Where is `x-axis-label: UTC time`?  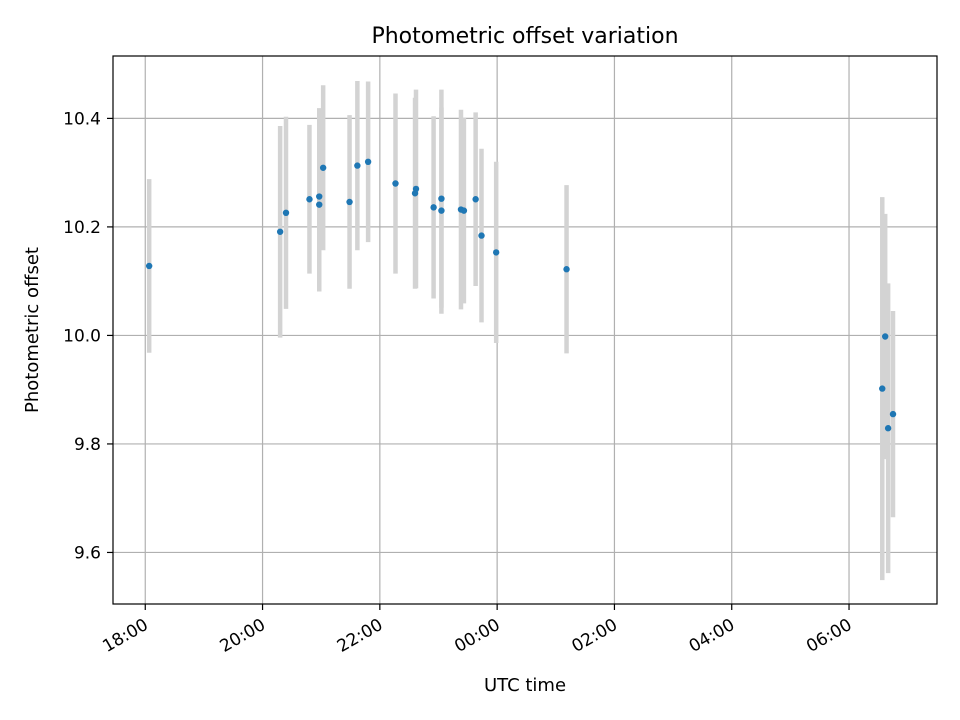
x-axis-label: UTC time is located at coordinates (525, 685).